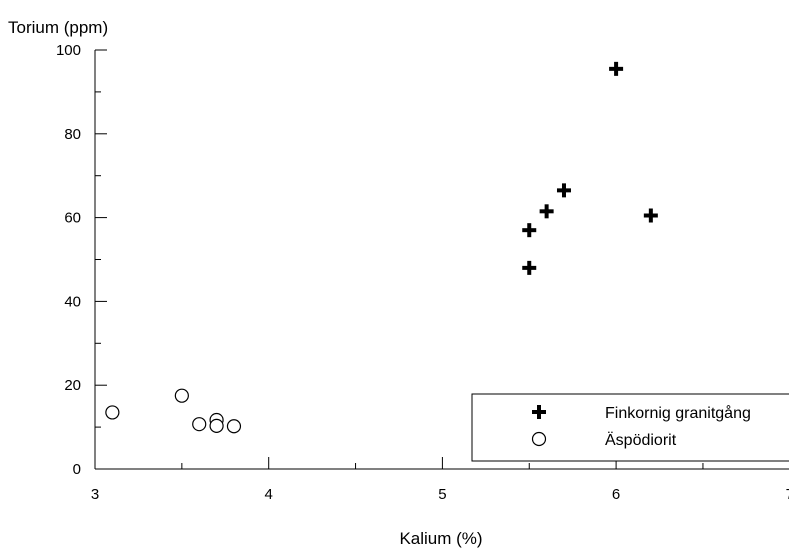 The width and height of the screenshot is (789, 550). Describe the element at coordinates (58, 27) in the screenshot. I see `y-axis-title: Torium (ppm)` at that location.